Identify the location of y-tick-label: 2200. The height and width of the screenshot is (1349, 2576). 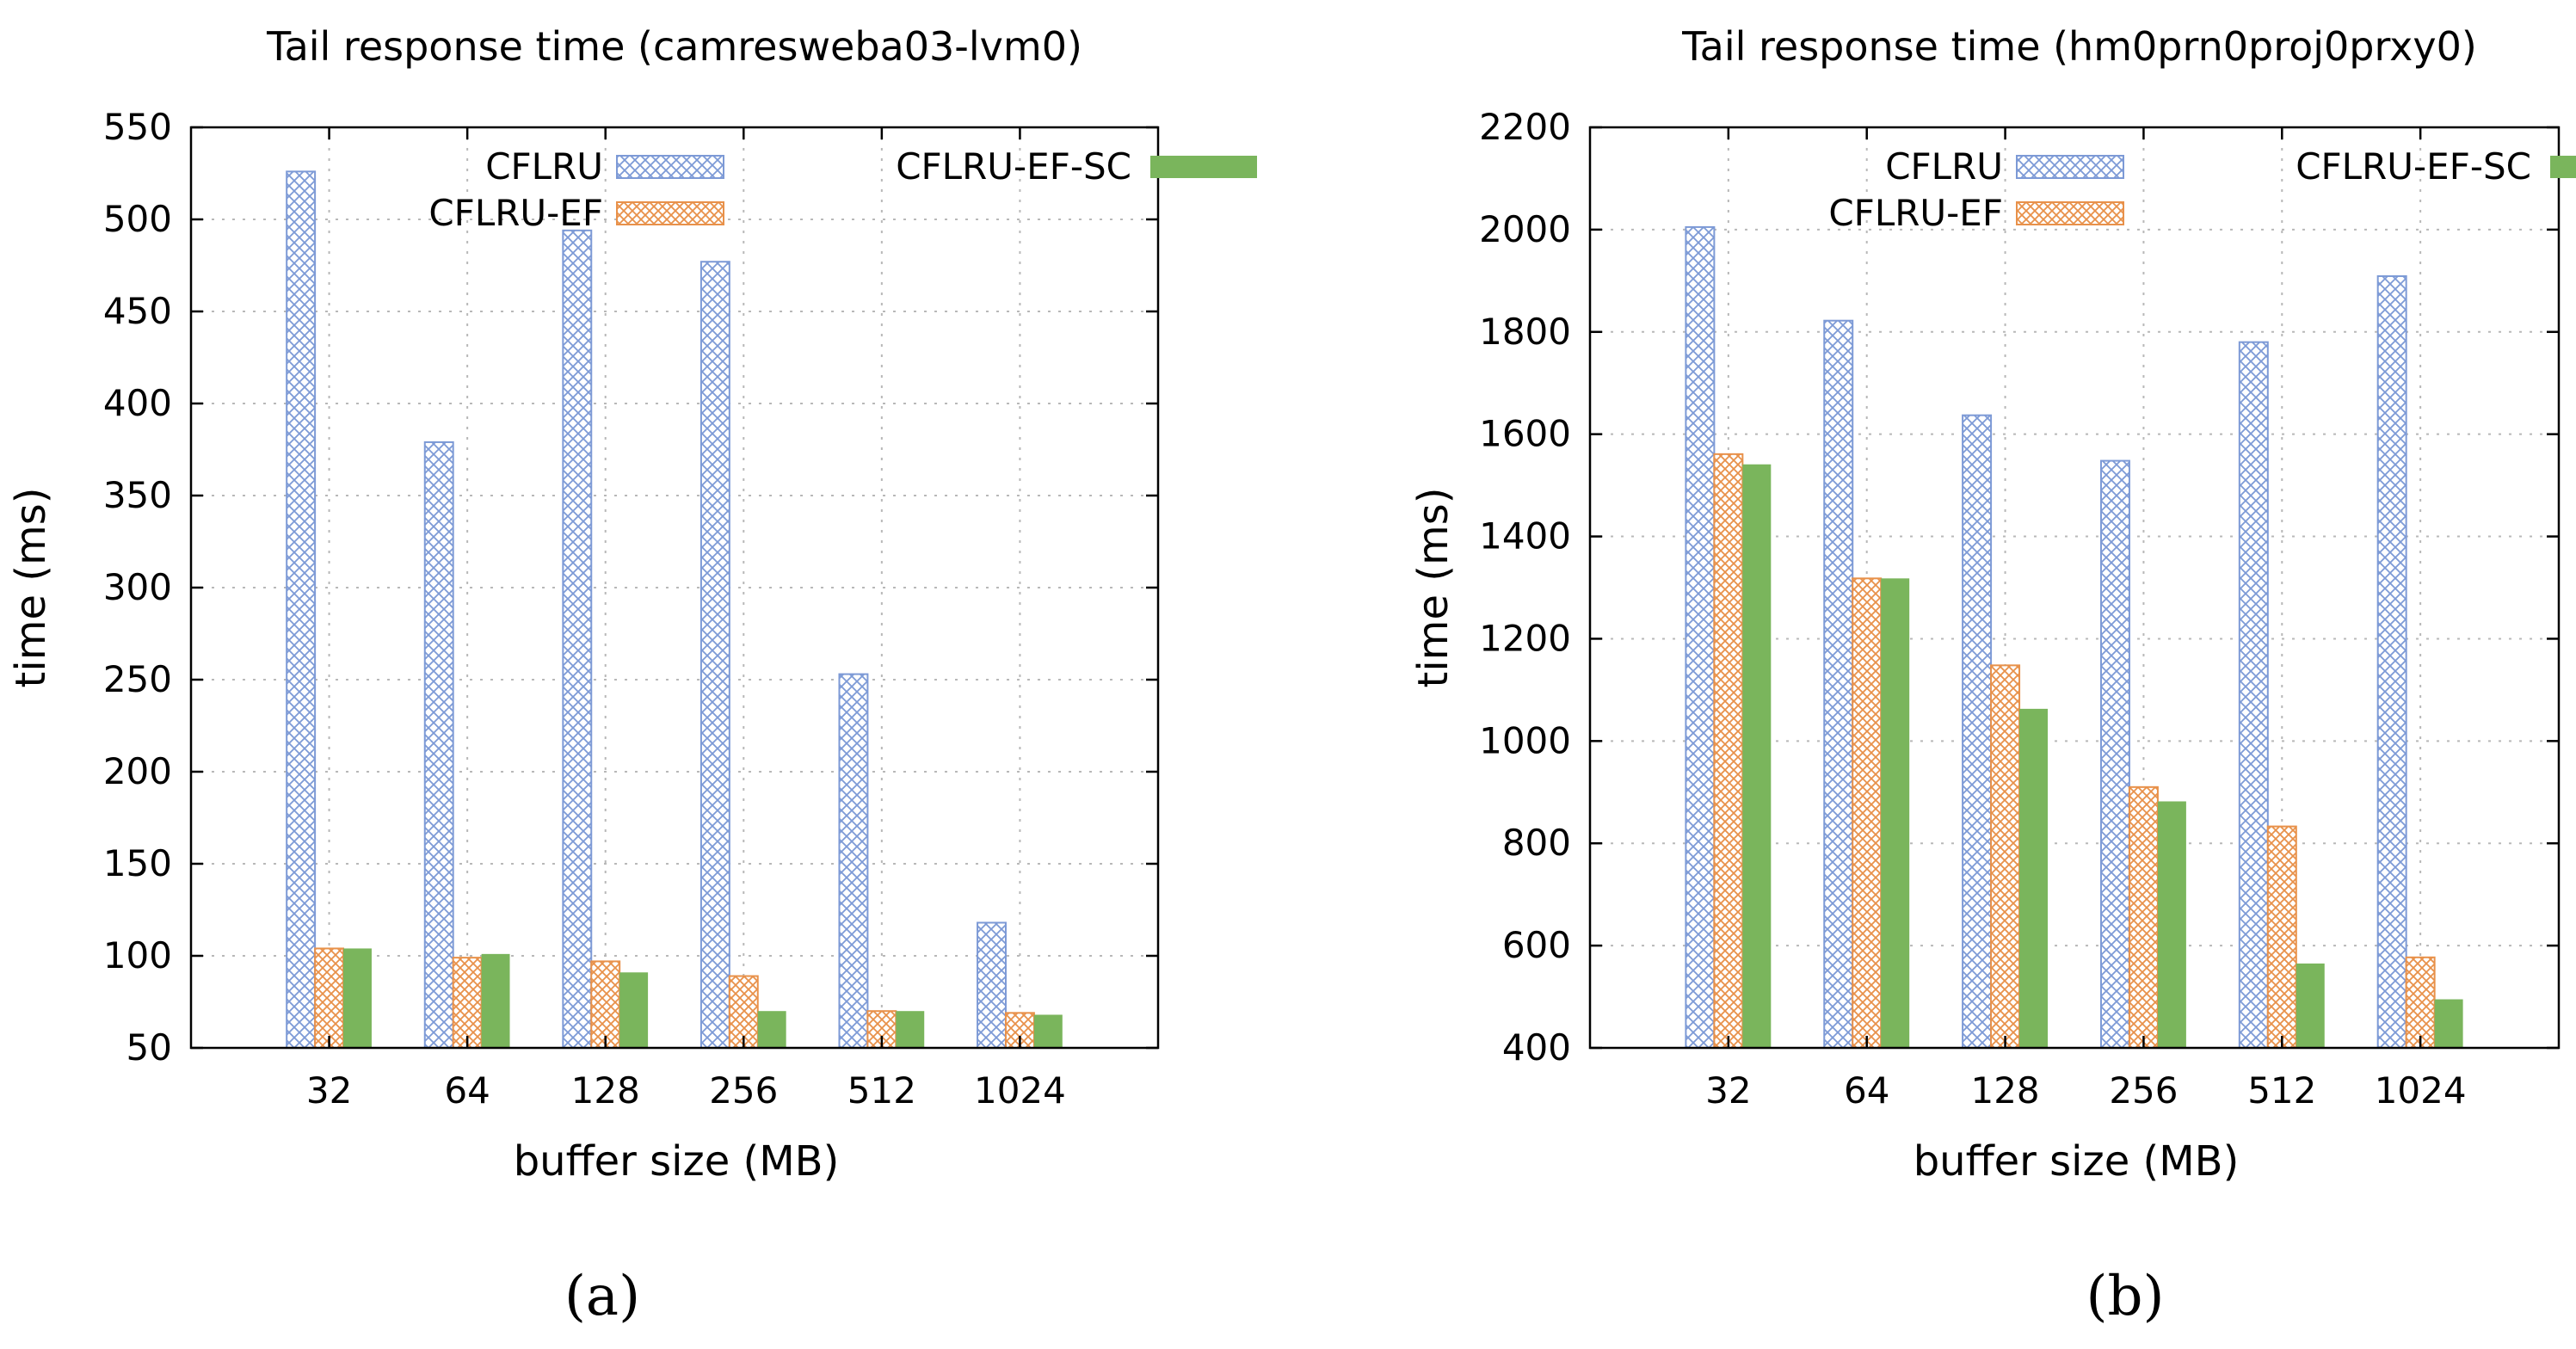
(1525, 127).